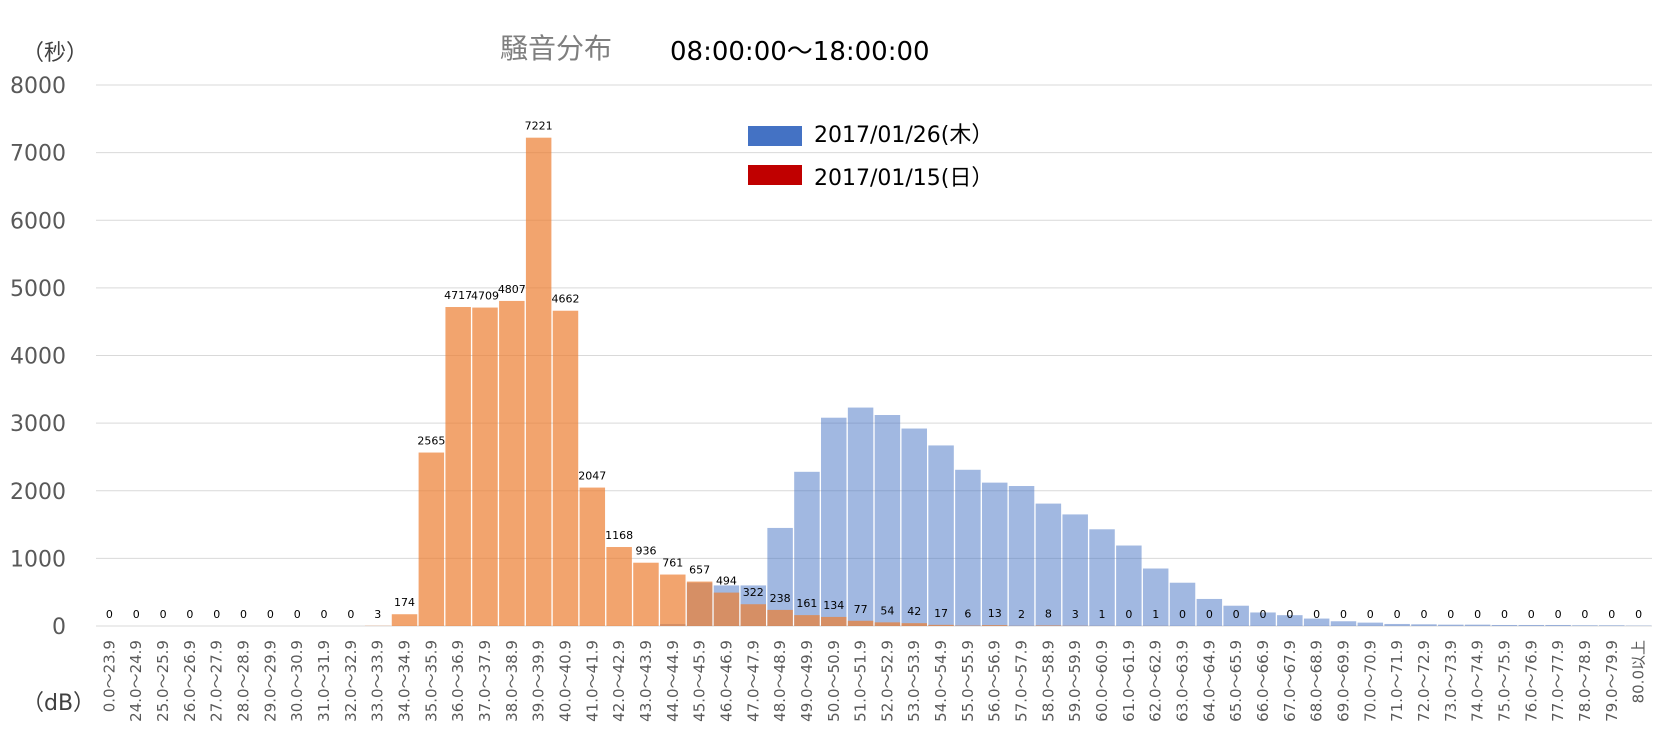 The image size is (1670, 748). I want to click on x-tick-label: 30.0～30.9, so click(297, 681).